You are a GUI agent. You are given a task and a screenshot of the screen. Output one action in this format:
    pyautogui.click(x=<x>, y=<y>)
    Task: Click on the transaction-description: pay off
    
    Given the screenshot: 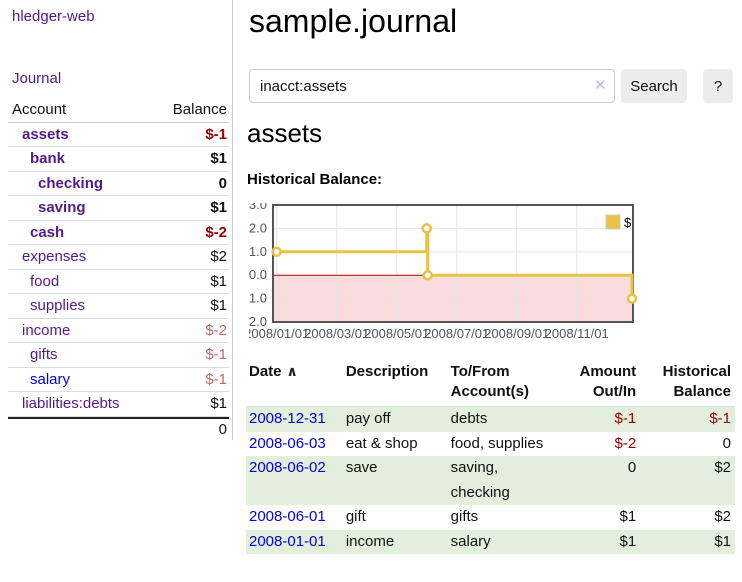 What is the action you would take?
    pyautogui.click(x=368, y=418)
    